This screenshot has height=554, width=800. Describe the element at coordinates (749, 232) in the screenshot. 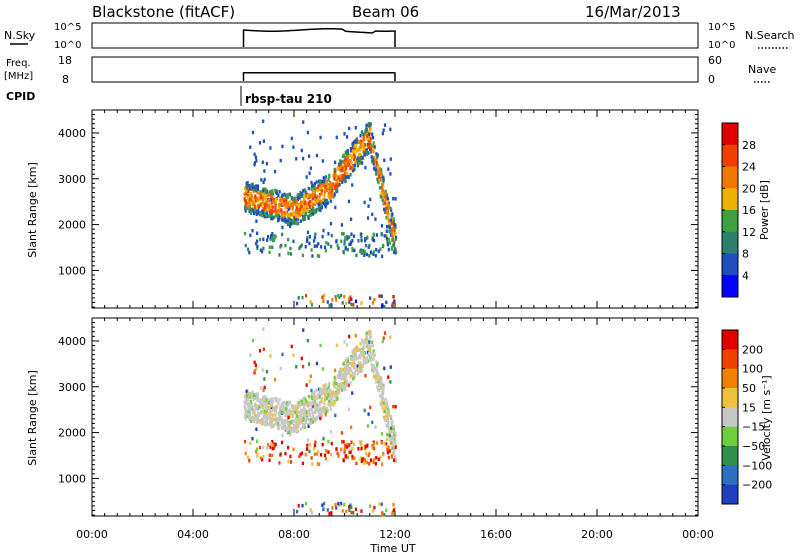

I see `colorbar-tick-label: 12` at that location.